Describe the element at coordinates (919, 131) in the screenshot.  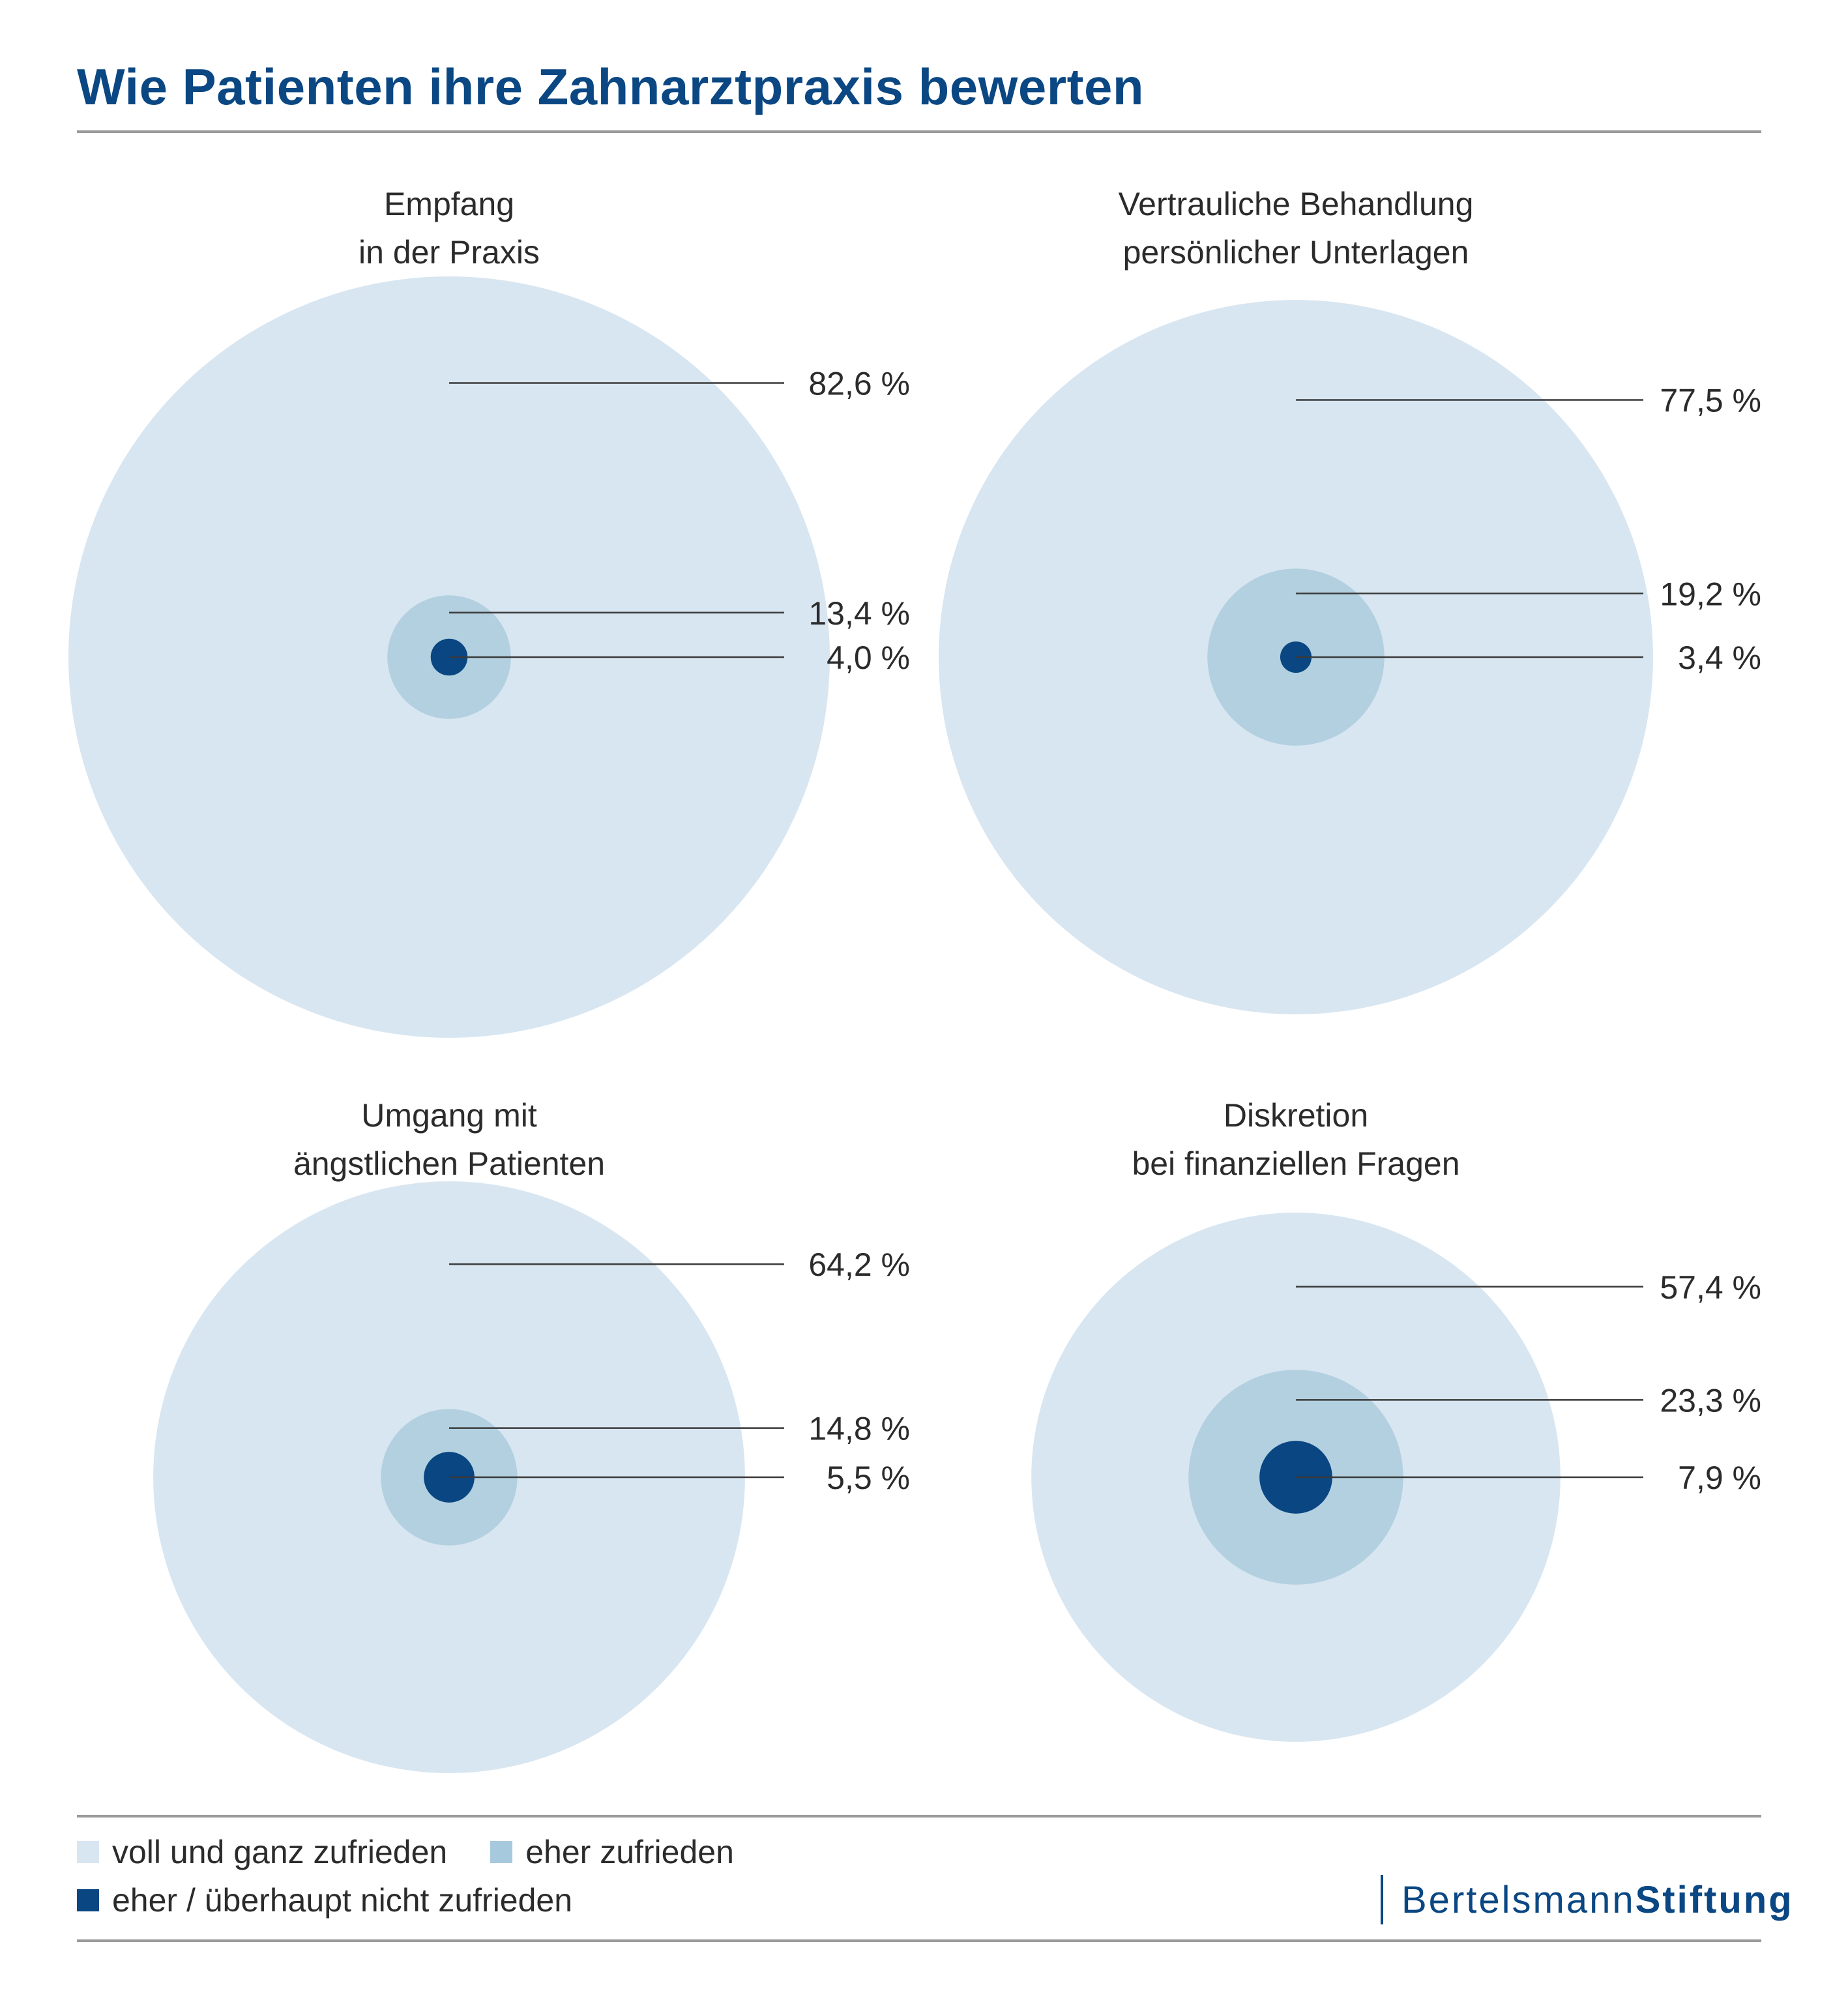
I see `top-rule` at that location.